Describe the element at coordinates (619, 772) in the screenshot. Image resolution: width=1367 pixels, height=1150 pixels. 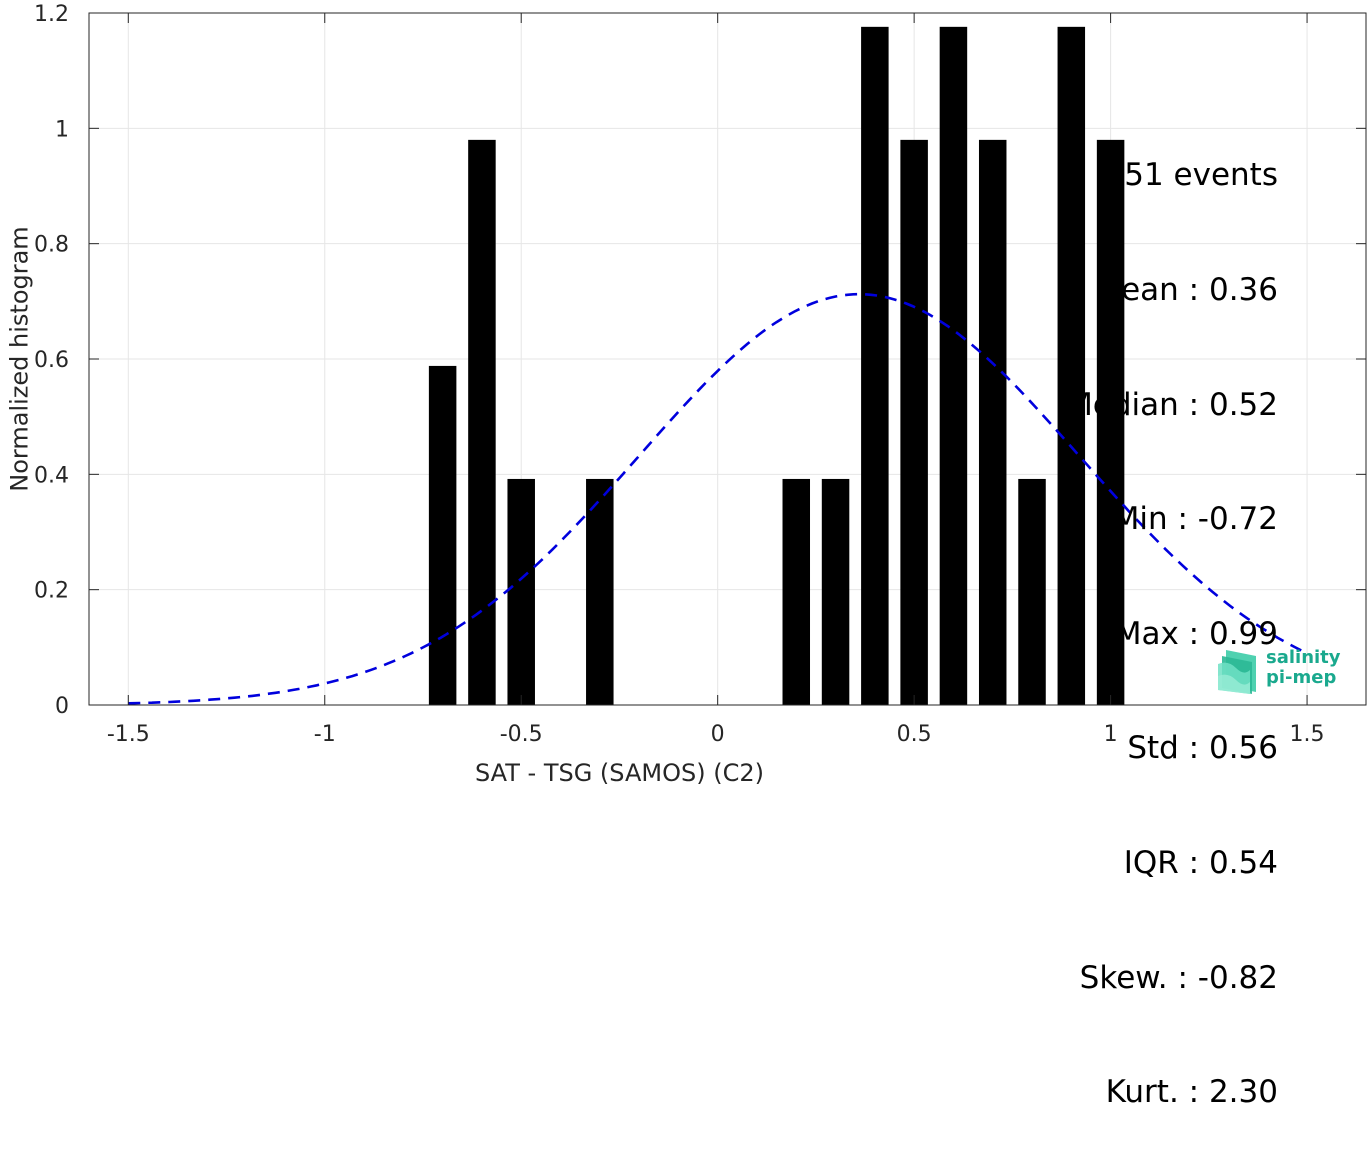
I see `x-axis-label: SAT - TSG (SAMOS) (C2)` at that location.